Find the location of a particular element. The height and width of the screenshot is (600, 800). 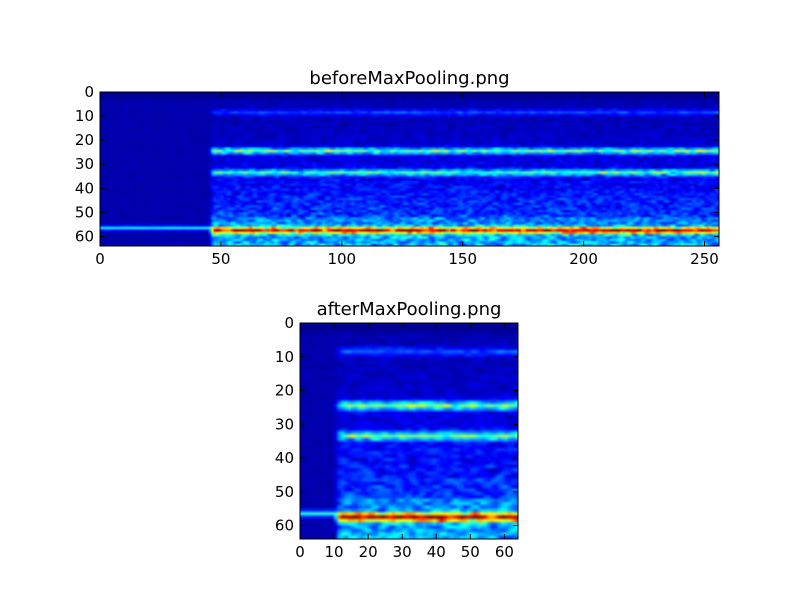

x-tick-label: 30 is located at coordinates (402, 552).